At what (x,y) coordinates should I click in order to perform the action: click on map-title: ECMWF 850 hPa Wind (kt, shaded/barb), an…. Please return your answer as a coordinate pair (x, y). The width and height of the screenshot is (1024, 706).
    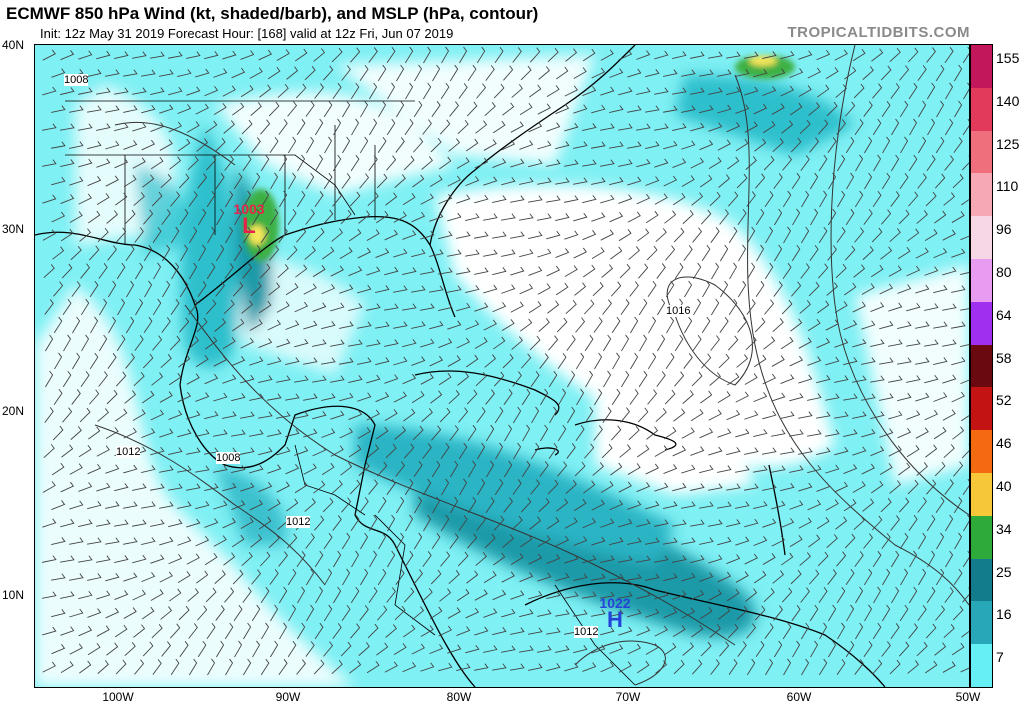
    Looking at the image, I should click on (272, 13).